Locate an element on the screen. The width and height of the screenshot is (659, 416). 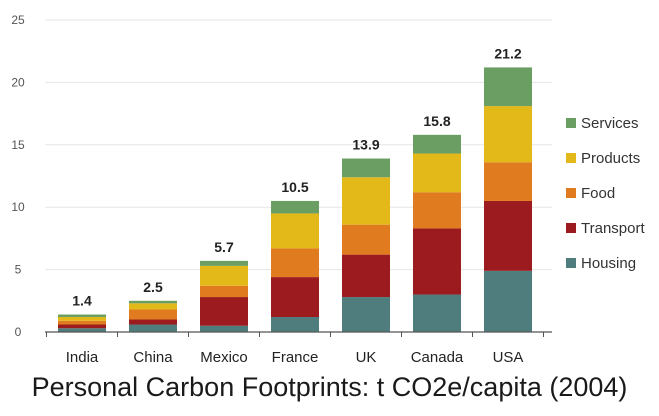
data-label-total: 2.5 is located at coordinates (153, 287).